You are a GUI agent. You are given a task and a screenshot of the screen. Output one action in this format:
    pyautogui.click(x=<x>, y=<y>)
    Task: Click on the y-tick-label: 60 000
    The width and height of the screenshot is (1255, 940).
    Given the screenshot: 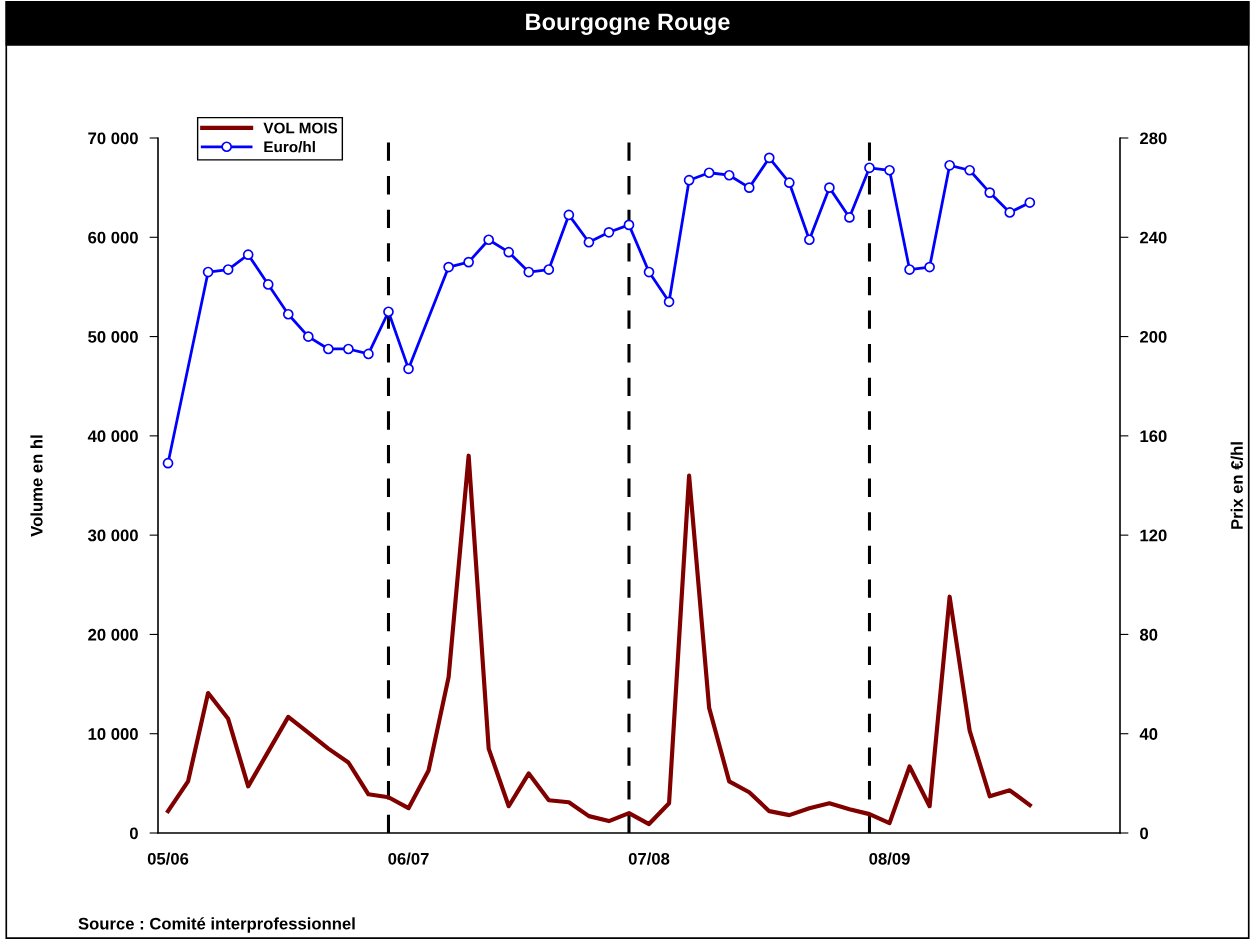 What is the action you would take?
    pyautogui.click(x=113, y=237)
    